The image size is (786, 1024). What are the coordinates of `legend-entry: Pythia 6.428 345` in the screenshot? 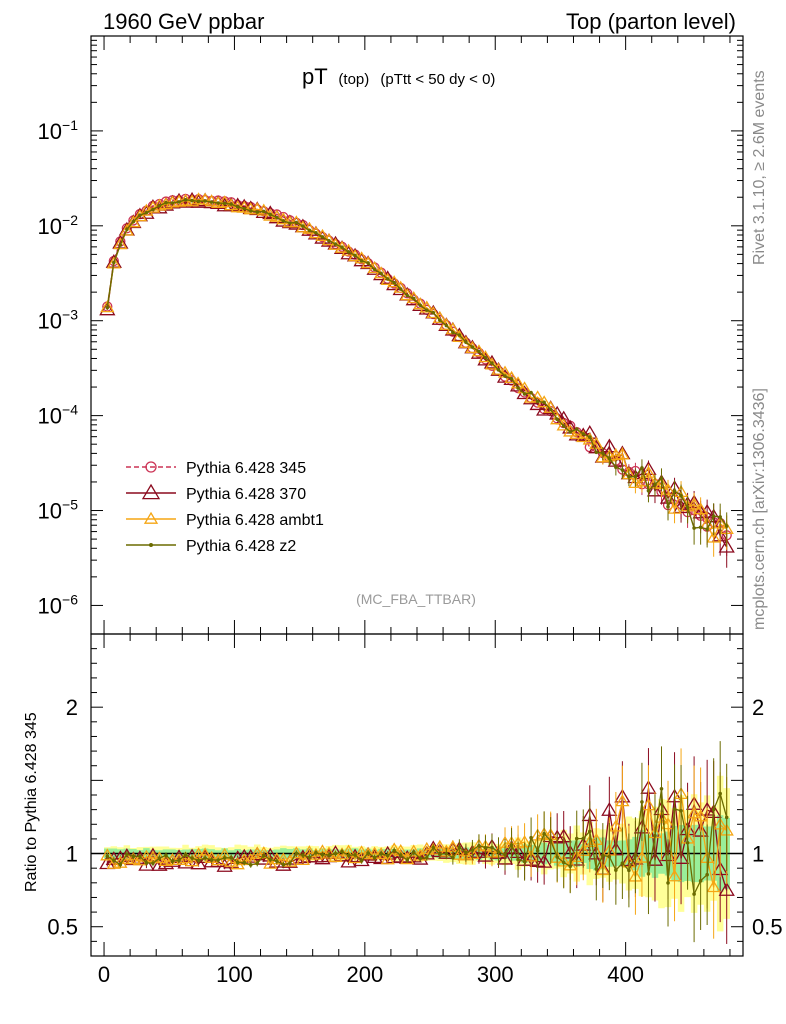 It's located at (216, 468).